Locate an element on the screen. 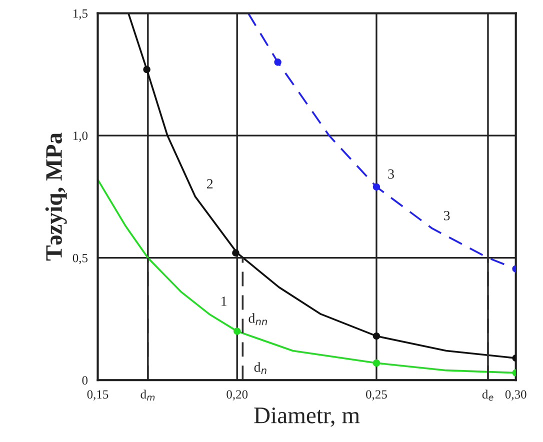  x-tick-label: 0,25 is located at coordinates (376, 395).